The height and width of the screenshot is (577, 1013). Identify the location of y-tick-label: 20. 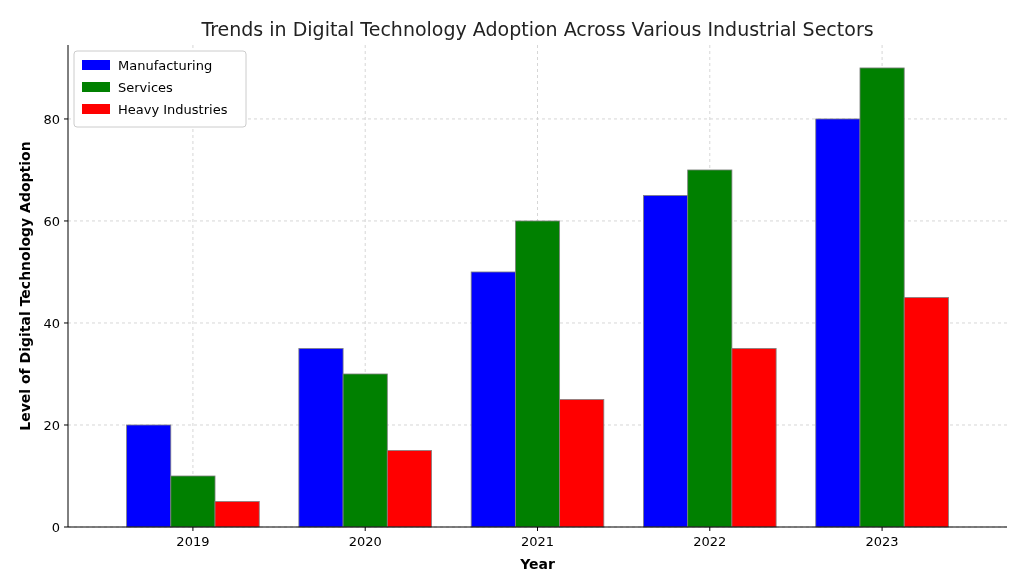
(51, 425).